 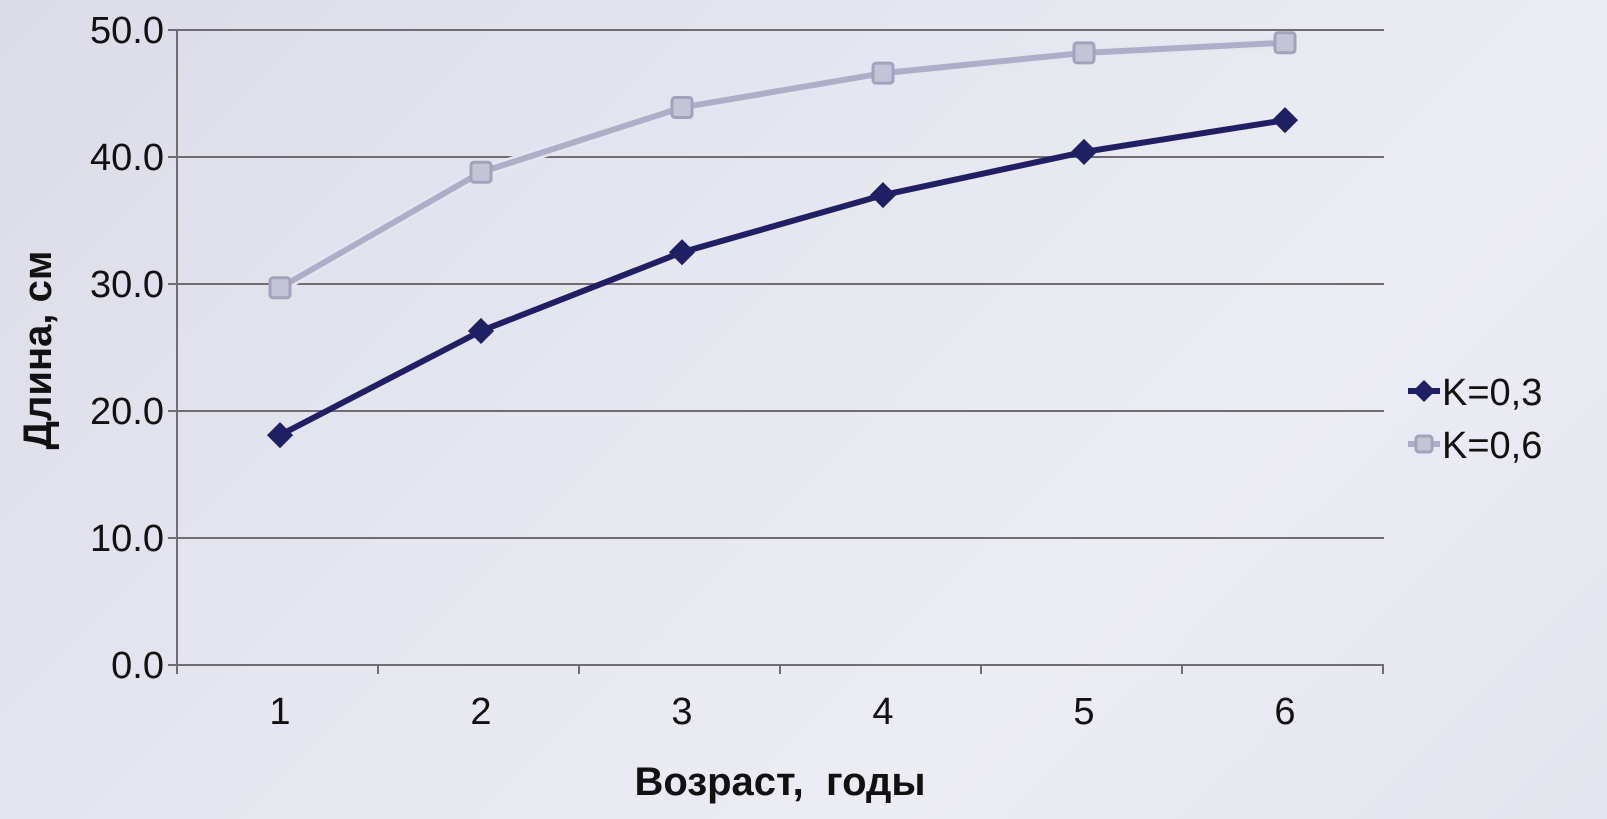 I want to click on legend-label: K=0,6, so click(x=1492, y=446).